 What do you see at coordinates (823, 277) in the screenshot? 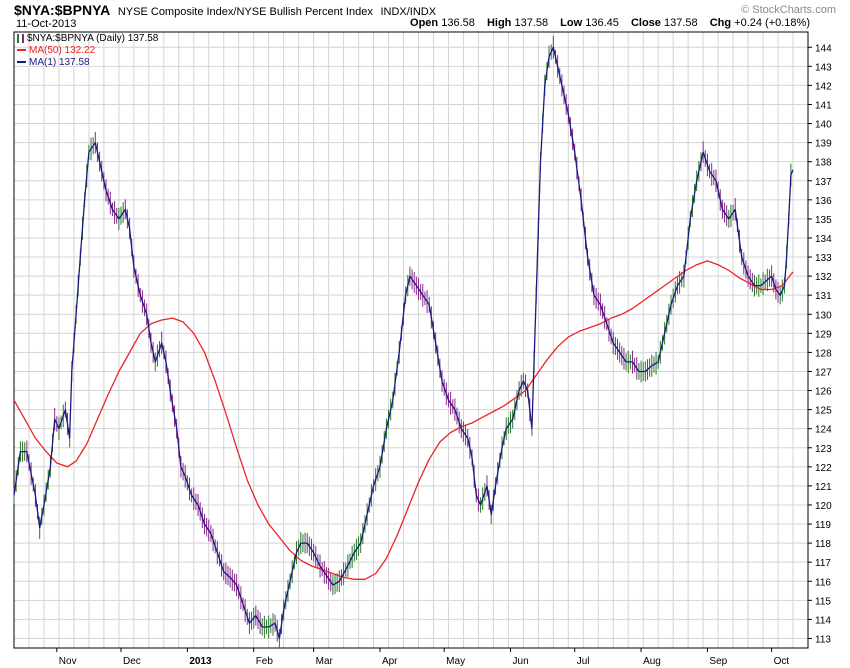
I see `y-tick-label: 132` at bounding box center [823, 277].